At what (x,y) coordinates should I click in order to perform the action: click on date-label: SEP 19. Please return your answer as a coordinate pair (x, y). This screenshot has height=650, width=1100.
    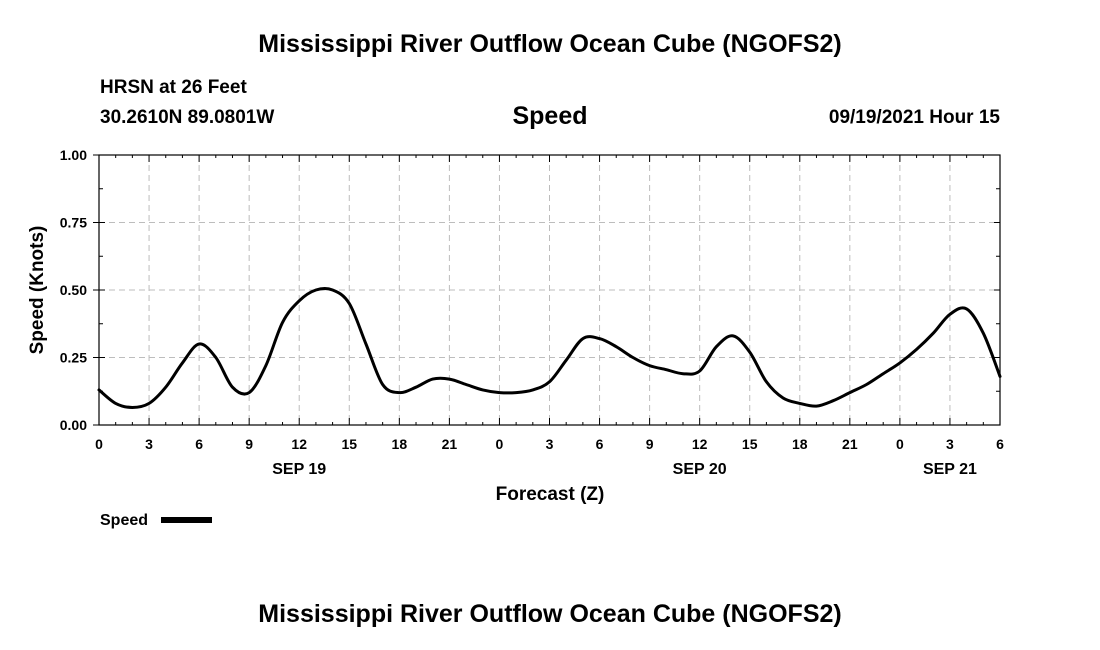
    Looking at the image, I should click on (299, 469).